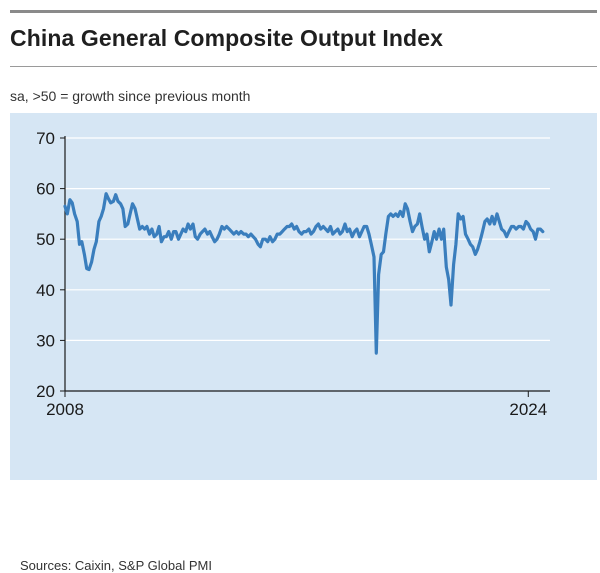  What do you see at coordinates (45, 189) in the screenshot?
I see `y-tick-label: 60` at bounding box center [45, 189].